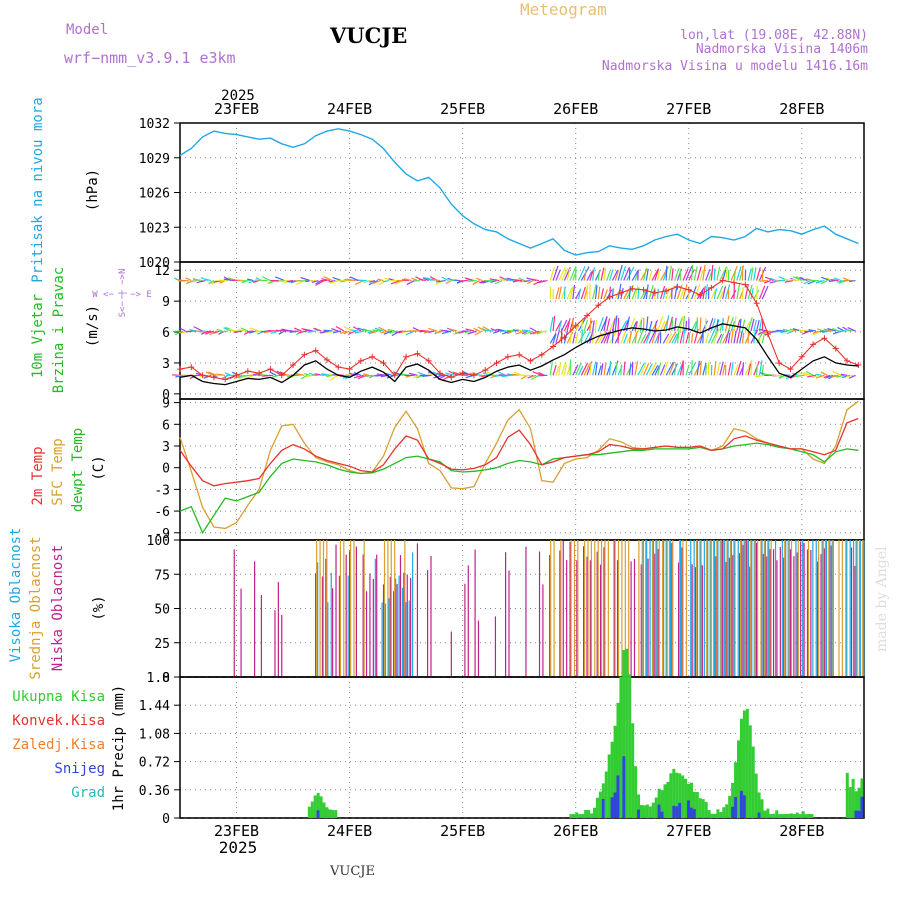  I want to click on precip-ylabel: 1hr Precip (mm), so click(119, 748).